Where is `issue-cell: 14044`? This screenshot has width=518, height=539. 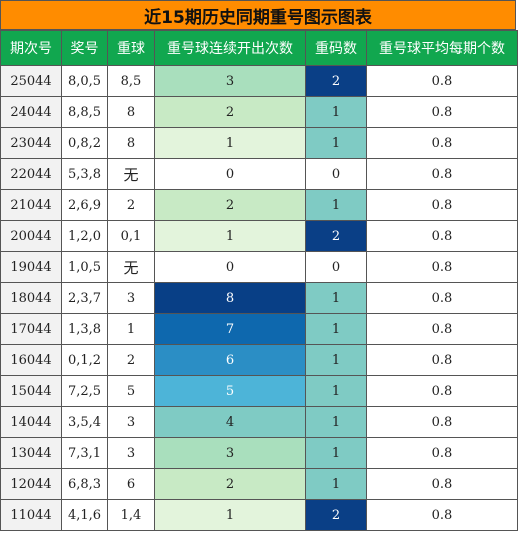 issue-cell: 14044 is located at coordinates (31, 422).